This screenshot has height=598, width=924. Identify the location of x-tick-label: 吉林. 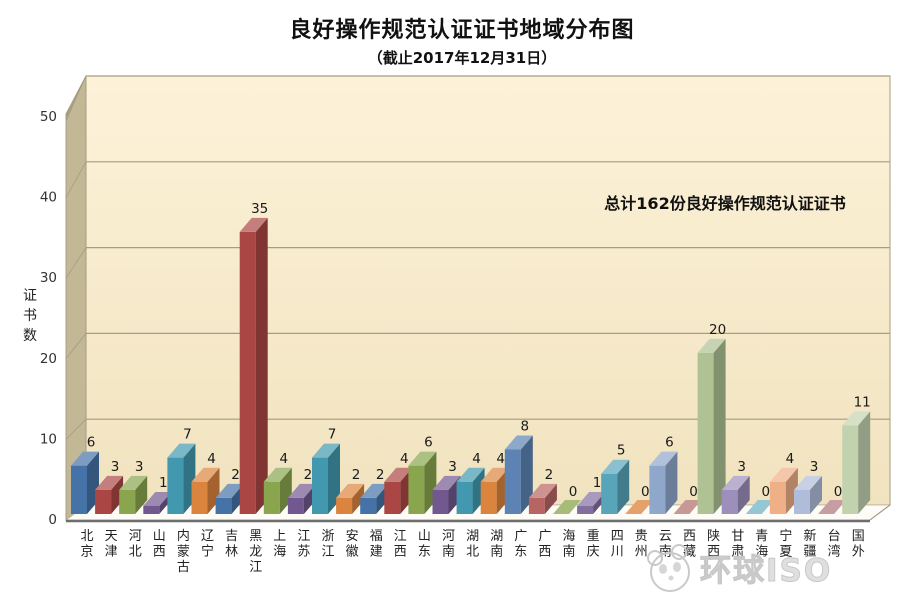
(231, 544).